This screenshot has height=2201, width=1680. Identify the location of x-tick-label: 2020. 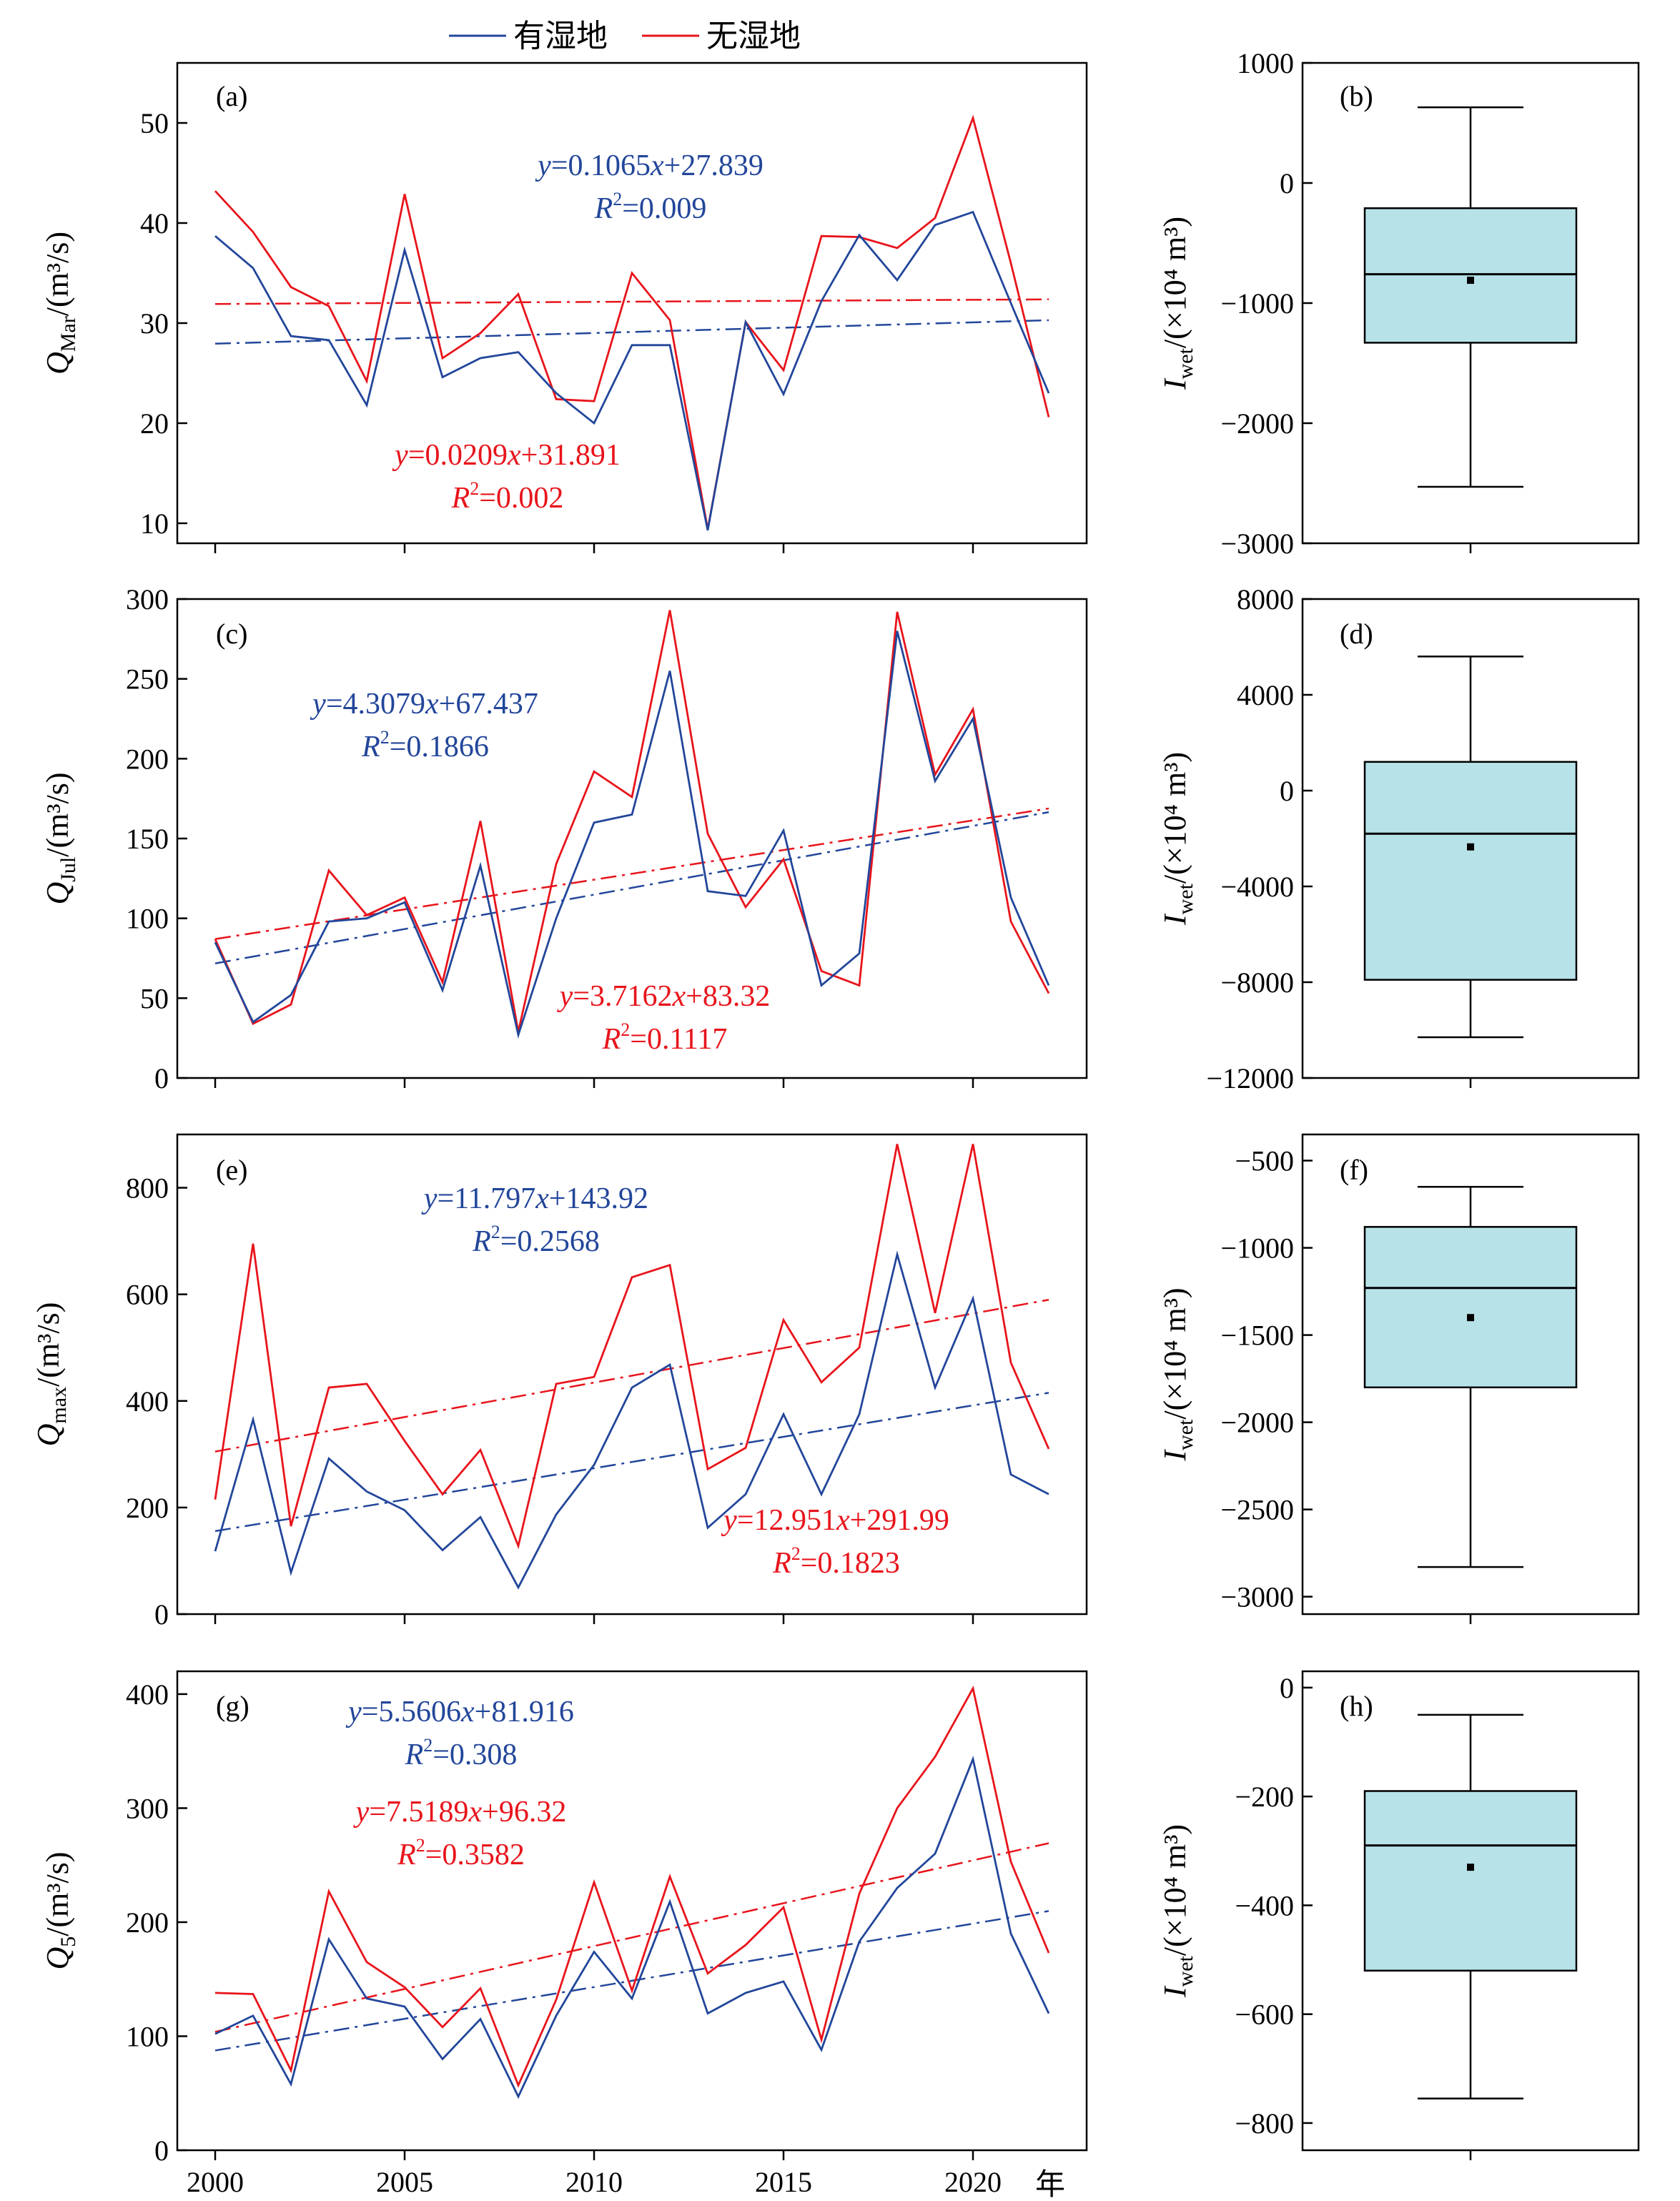
(973, 2182).